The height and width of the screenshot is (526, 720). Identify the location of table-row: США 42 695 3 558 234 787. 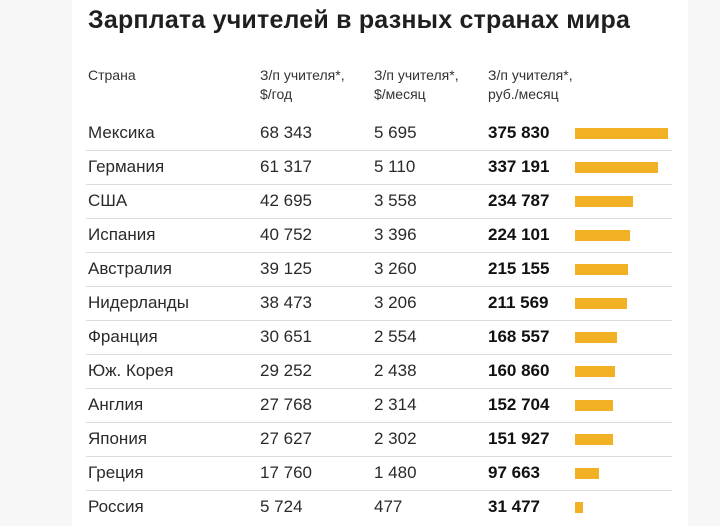
(379, 201).